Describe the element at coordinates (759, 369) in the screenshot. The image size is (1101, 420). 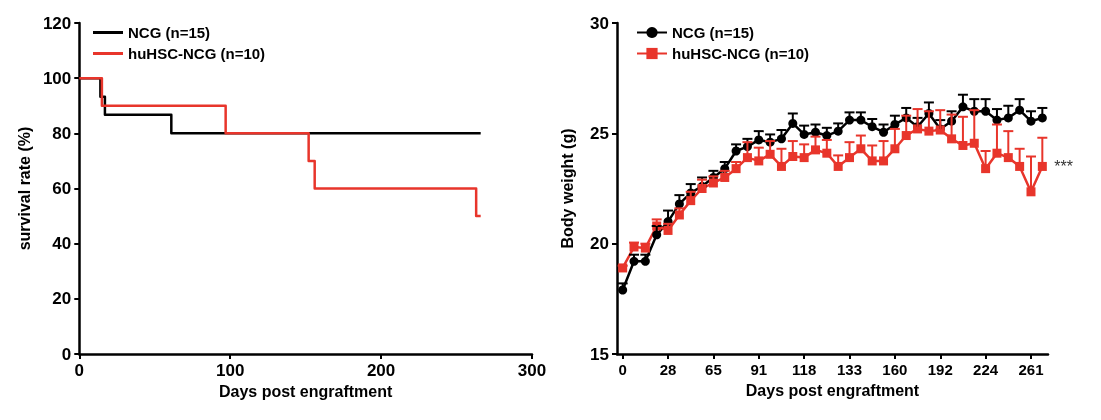
I see `x-tick-label: 91` at that location.